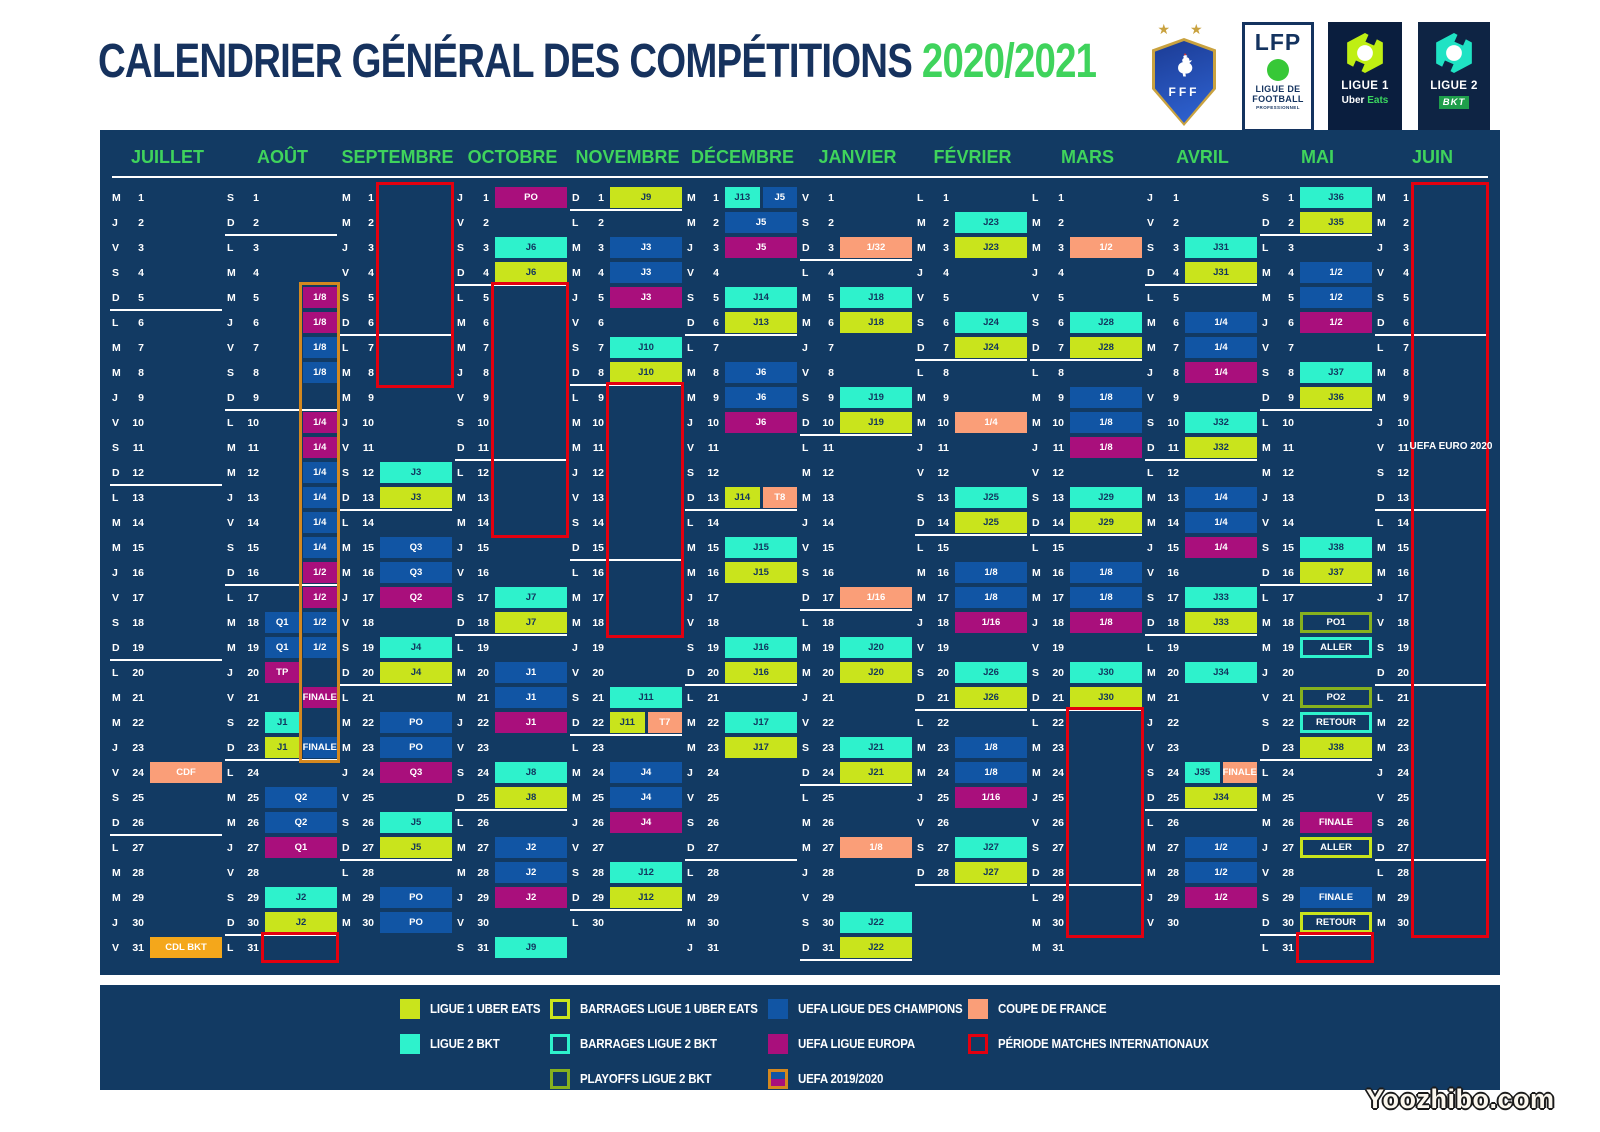  I want to click on day-number: 14, so click(828, 522).